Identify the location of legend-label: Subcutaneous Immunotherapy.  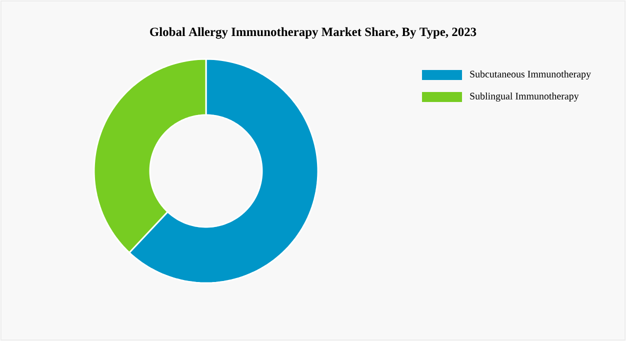
(530, 75).